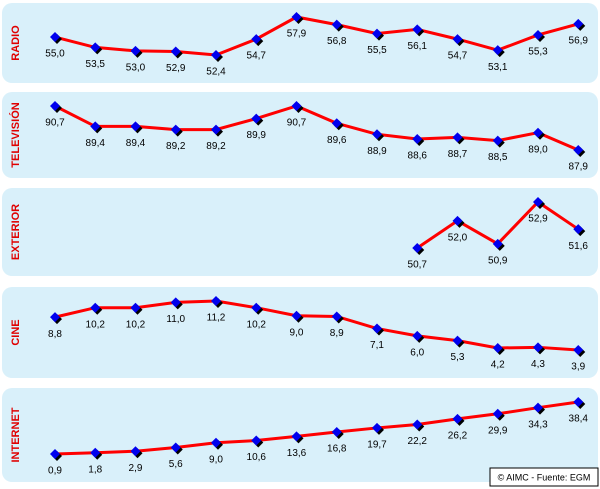 The width and height of the screenshot is (600, 489). Describe the element at coordinates (417, 353) in the screenshot. I see `data-label: 6,0` at that location.